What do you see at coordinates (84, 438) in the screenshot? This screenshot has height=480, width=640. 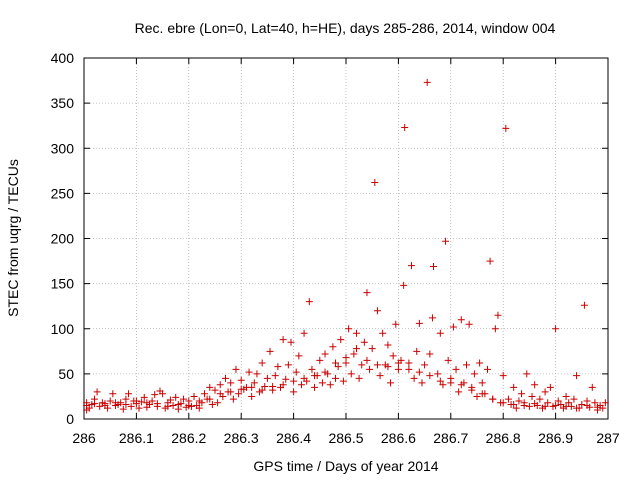 I see `x-tick-label: 286` at bounding box center [84, 438].